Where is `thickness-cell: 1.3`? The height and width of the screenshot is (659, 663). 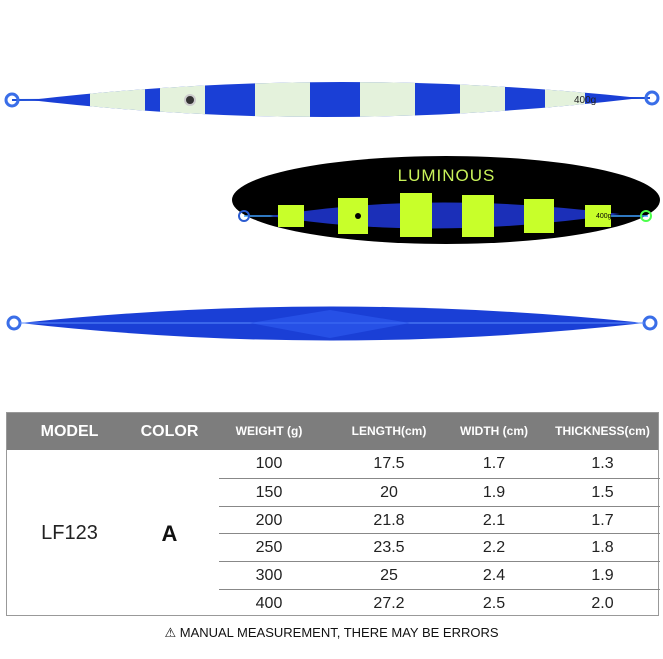
thickness-cell: 1.3 is located at coordinates (602, 463).